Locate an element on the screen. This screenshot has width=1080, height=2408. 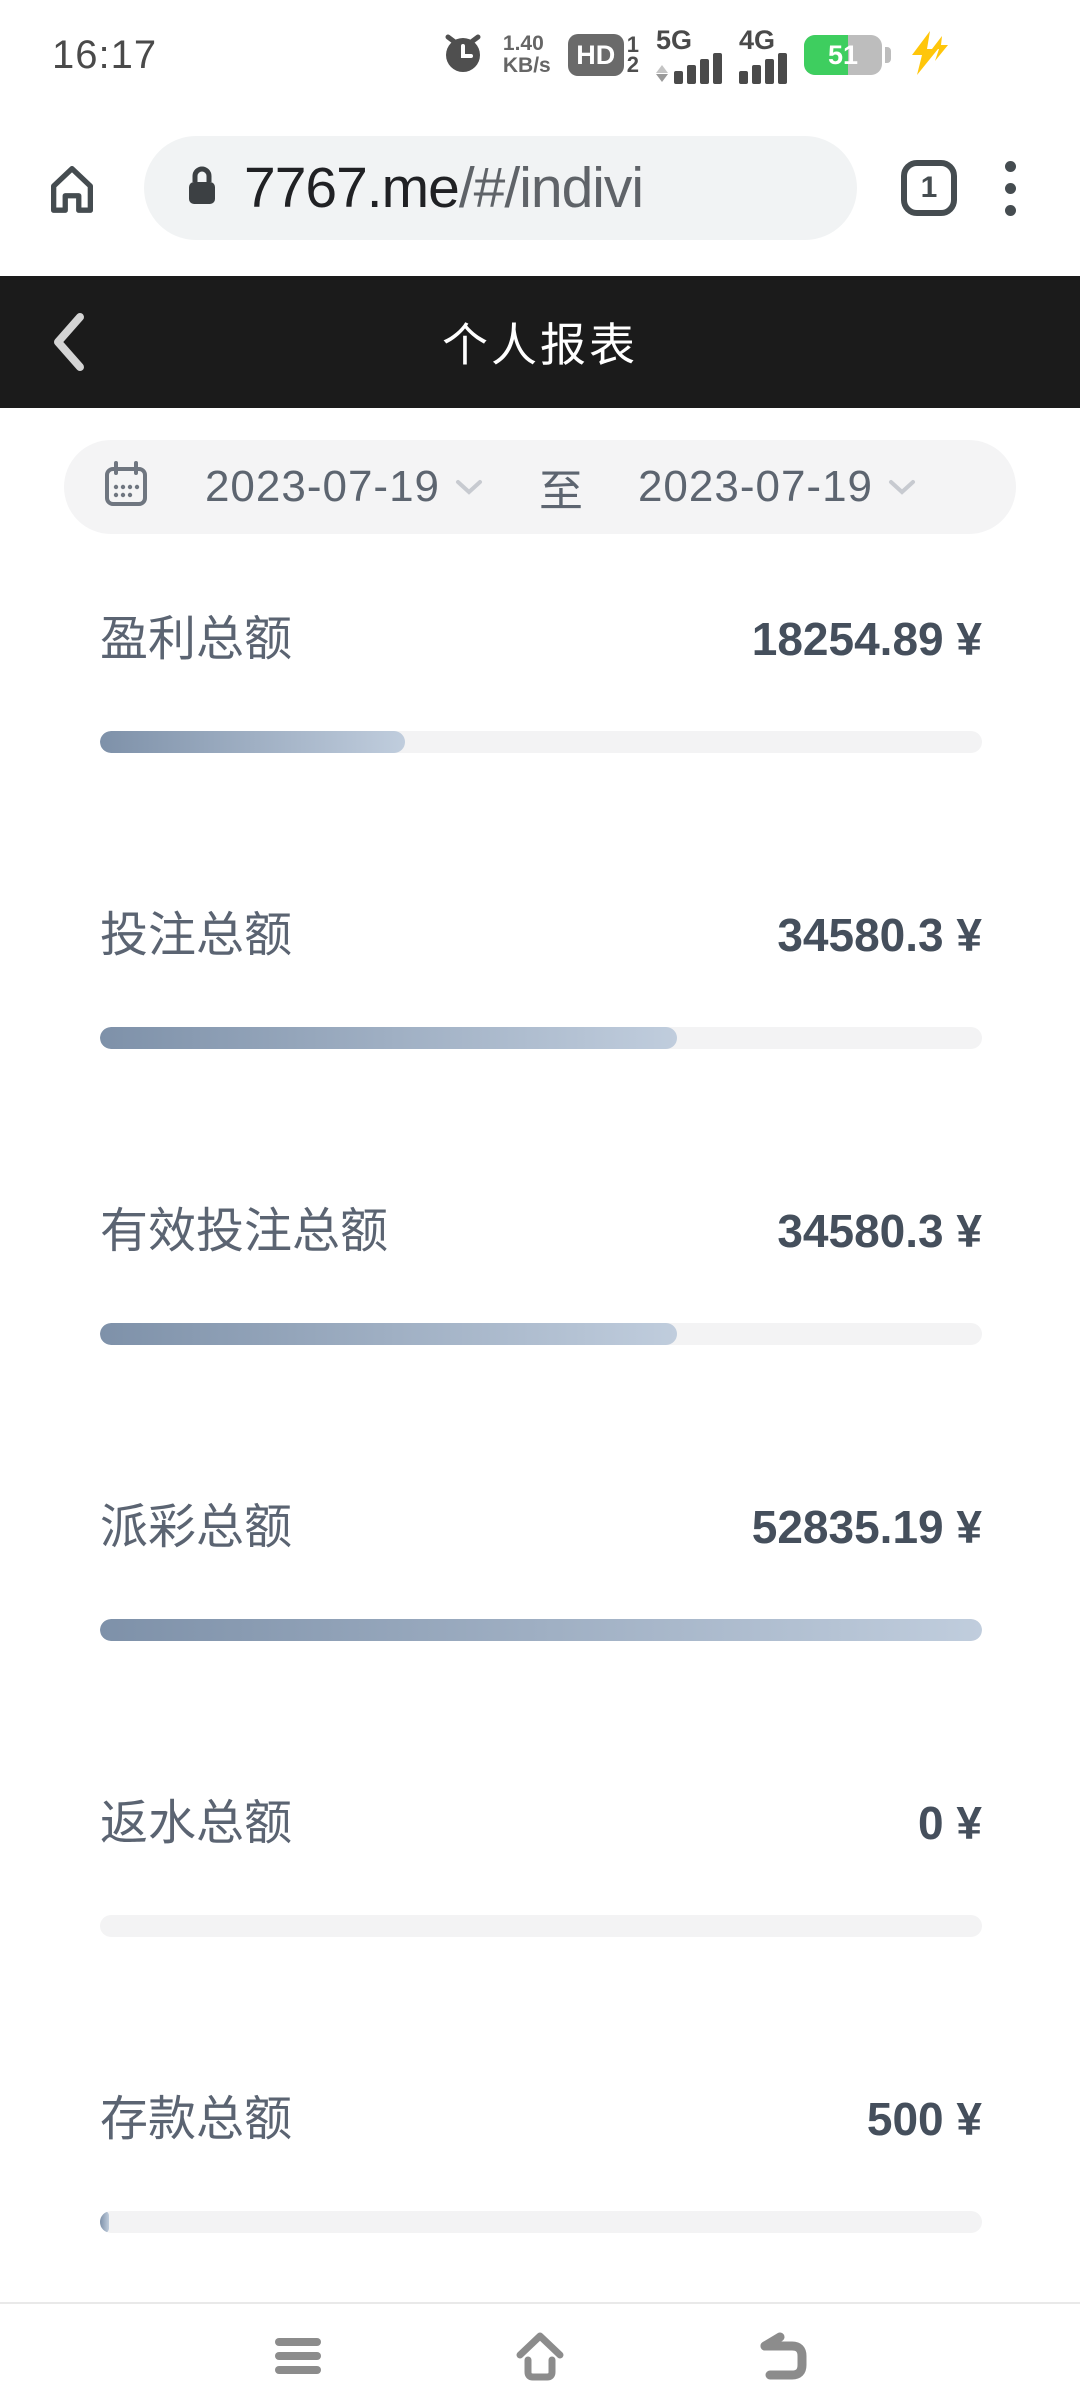
date-to-label: 至 is located at coordinates (561, 491).